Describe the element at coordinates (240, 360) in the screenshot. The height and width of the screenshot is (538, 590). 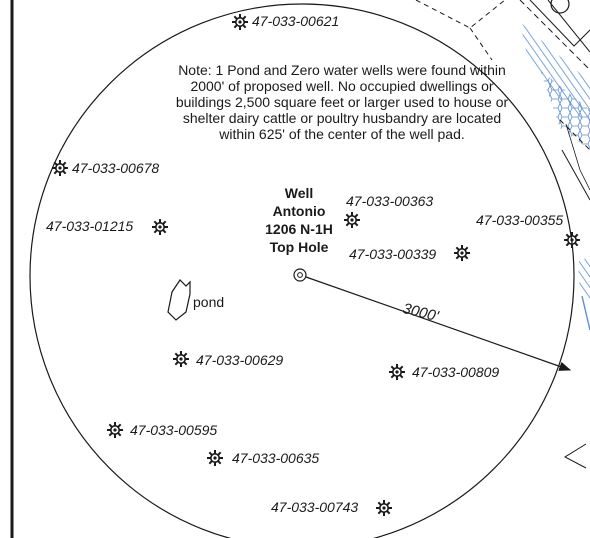
I see `well-label-00629: 47-033-00629` at that location.